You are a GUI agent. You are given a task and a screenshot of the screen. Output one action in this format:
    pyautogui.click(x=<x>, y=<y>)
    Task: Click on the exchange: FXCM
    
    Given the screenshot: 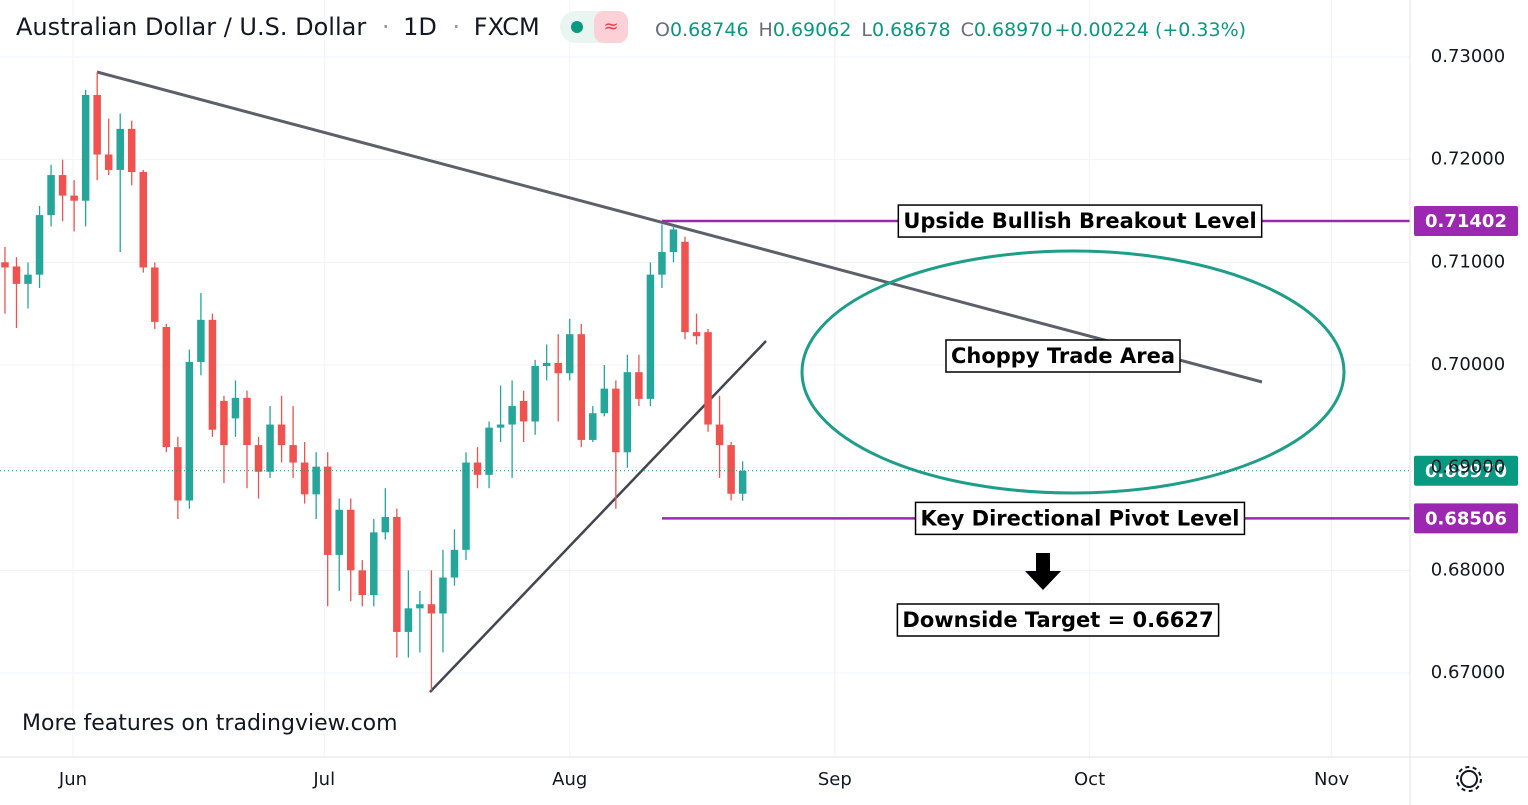 What is the action you would take?
    pyautogui.click(x=507, y=27)
    